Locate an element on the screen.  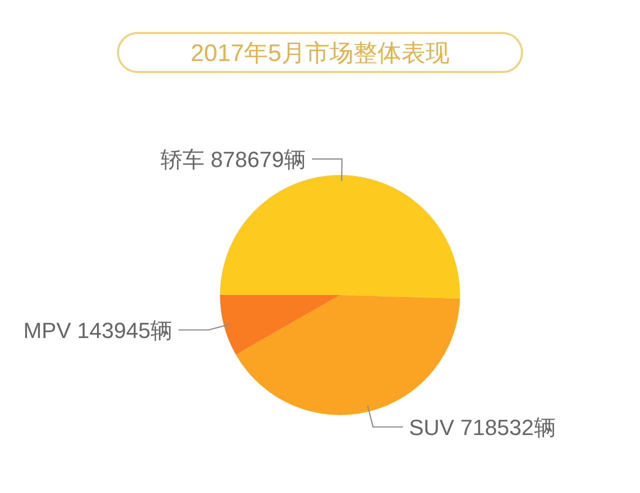
title: 2017年5月市场整体表现 is located at coordinates (320, 52).